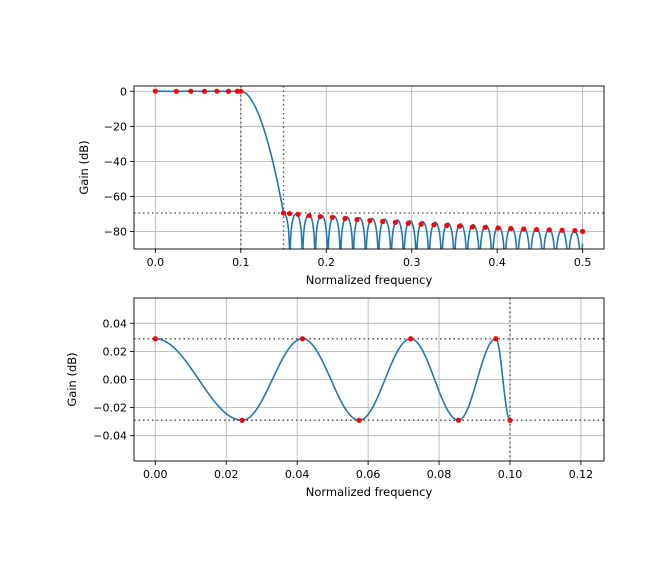  Describe the element at coordinates (115, 161) in the screenshot. I see `y-tick-label: −40` at that location.